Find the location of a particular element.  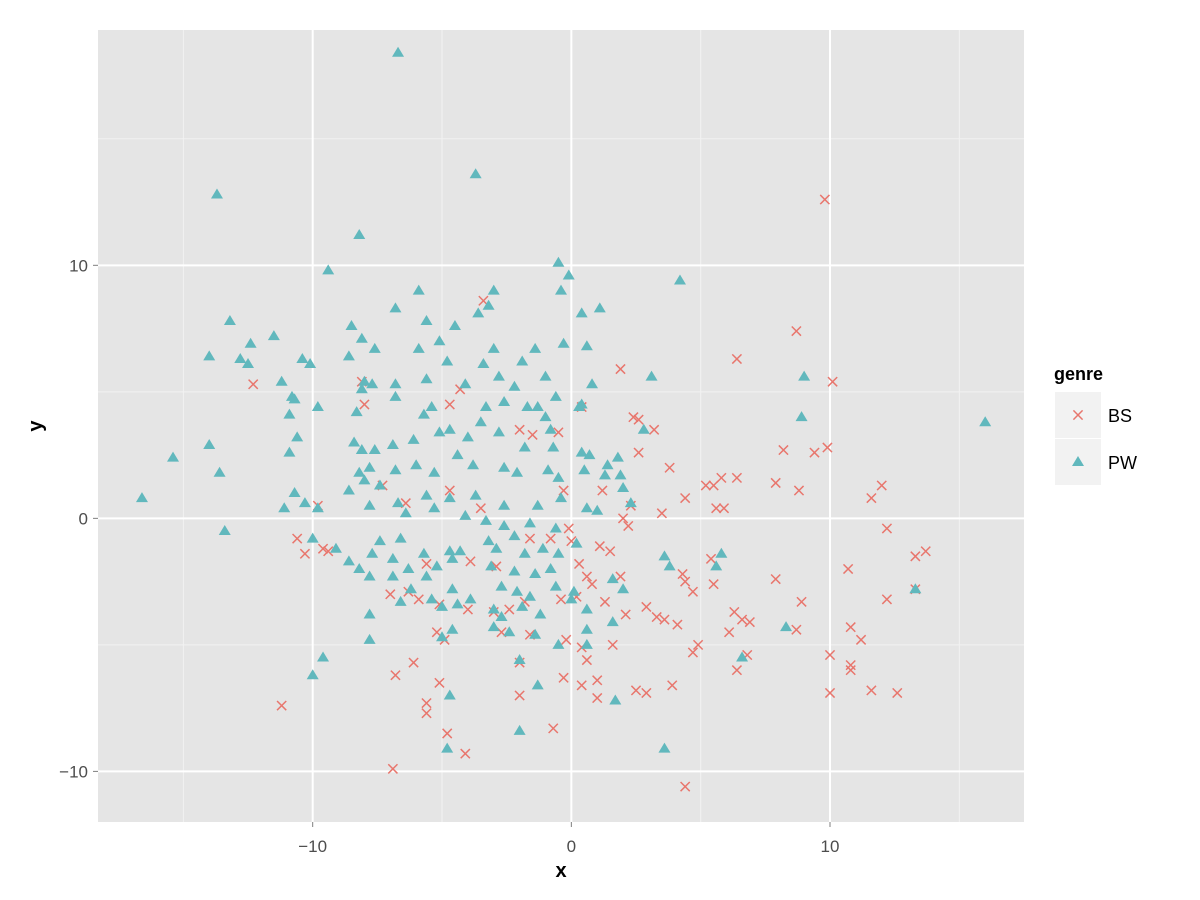

x-tick-label: 10 is located at coordinates (830, 846).